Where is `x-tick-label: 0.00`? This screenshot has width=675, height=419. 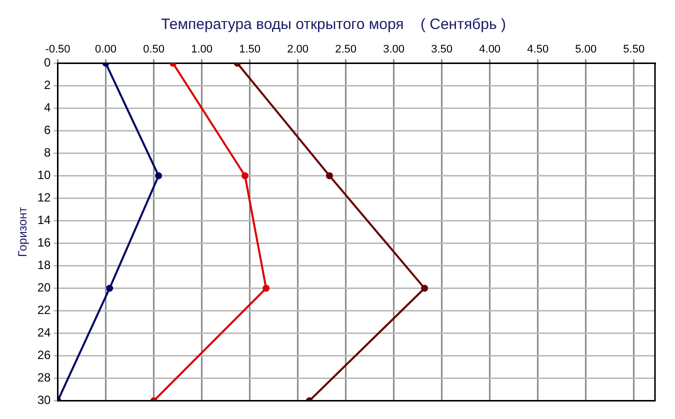 x-tick-label: 0.00 is located at coordinates (105, 50).